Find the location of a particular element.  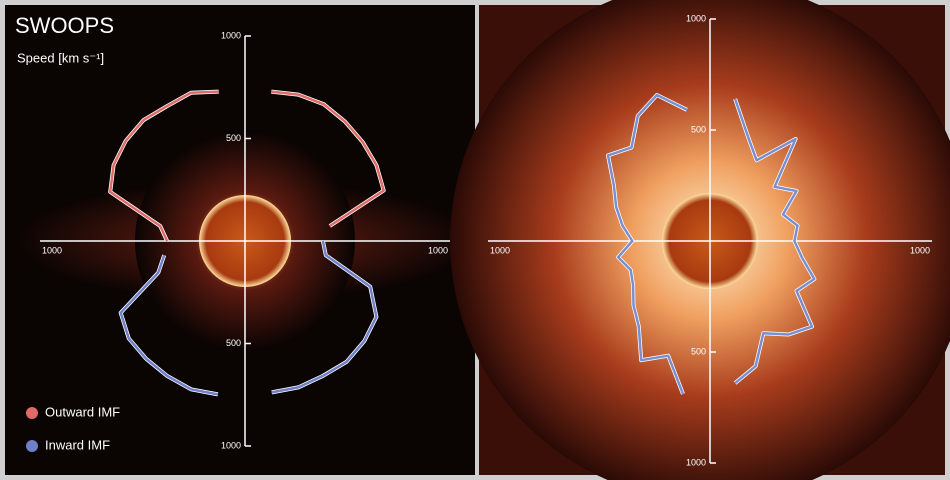

legend-label: Inward IMF is located at coordinates (77, 444).